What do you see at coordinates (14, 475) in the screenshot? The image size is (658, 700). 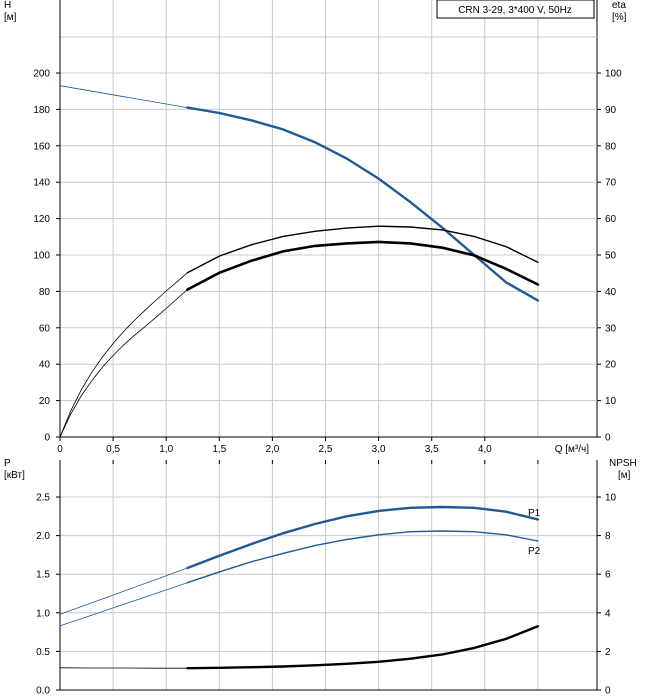 I see `y-axis-unit-left: [кВт]` at bounding box center [14, 475].